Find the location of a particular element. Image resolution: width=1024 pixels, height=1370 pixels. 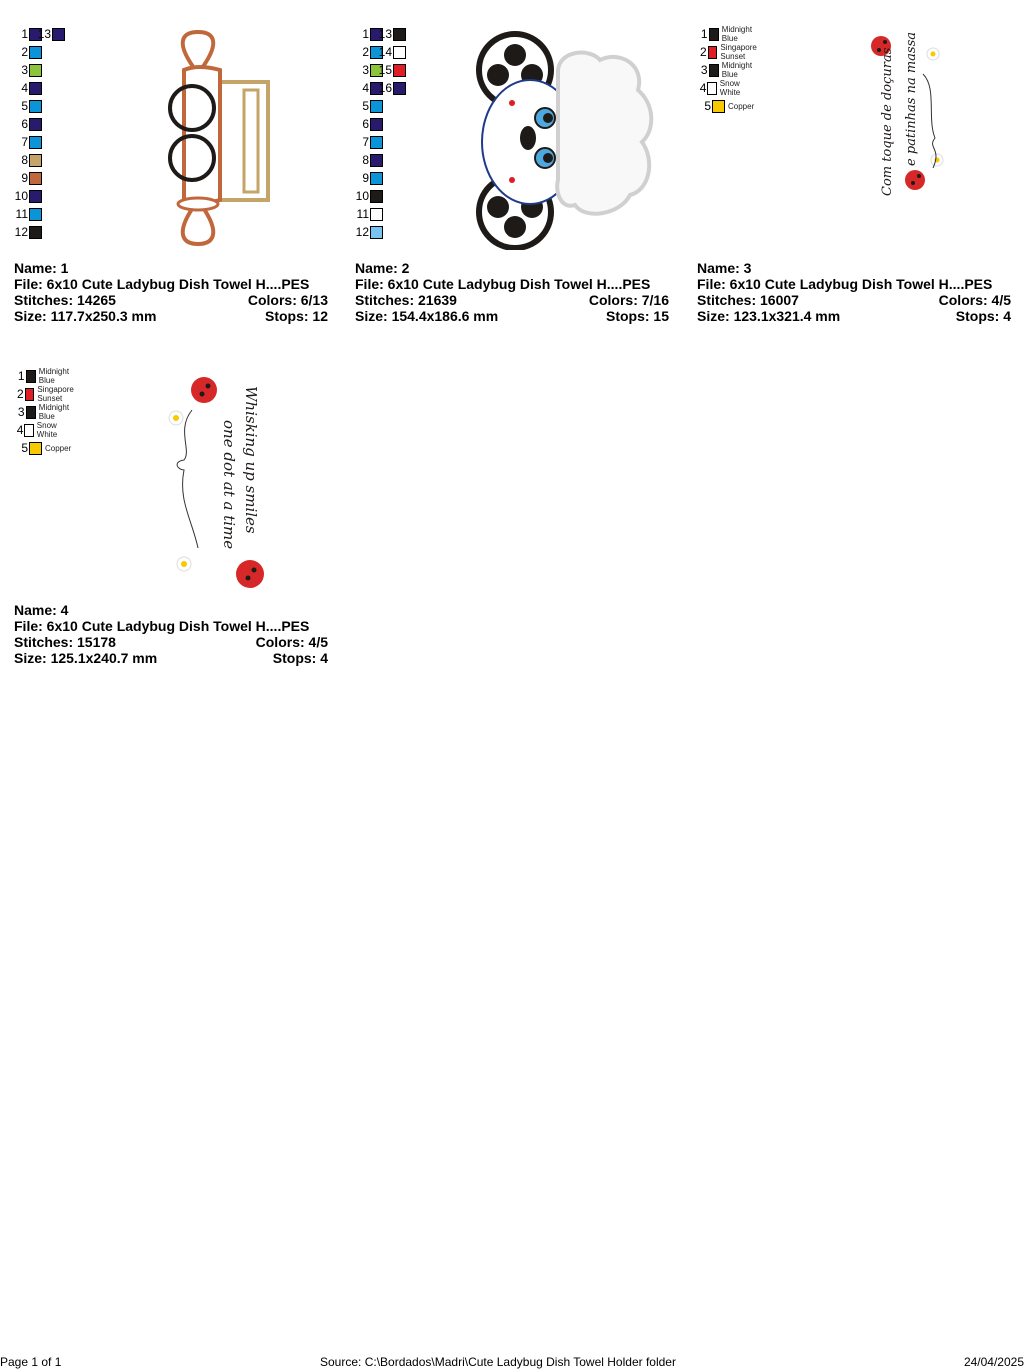

color-swatch-item: 1 is located at coordinates (369, 34).